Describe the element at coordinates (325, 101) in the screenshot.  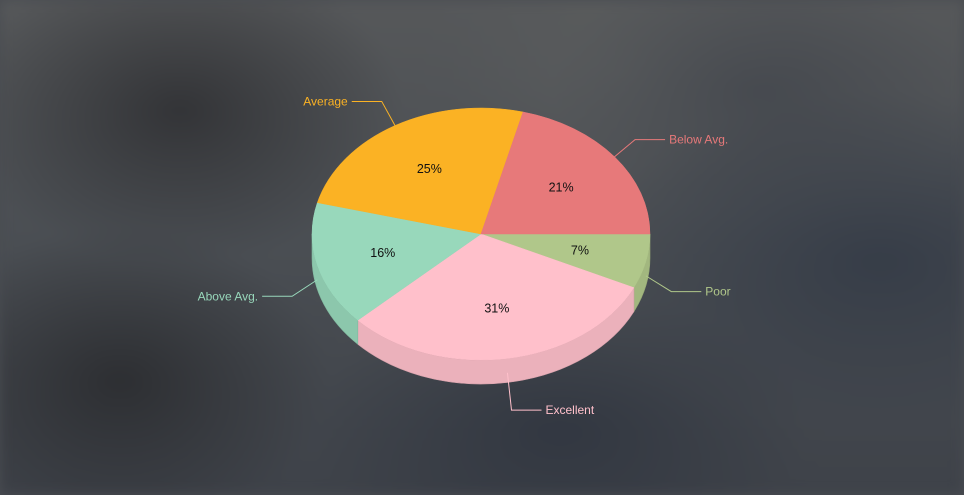
I see `slice-label-average: Average` at that location.